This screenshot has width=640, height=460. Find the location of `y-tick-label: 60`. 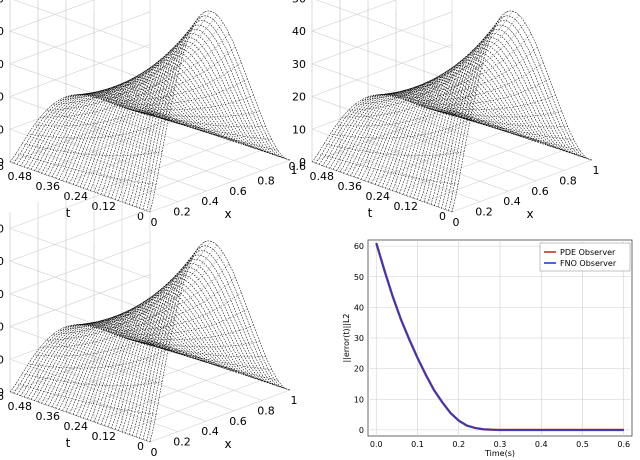

y-tick-label: 60 is located at coordinates (359, 246).